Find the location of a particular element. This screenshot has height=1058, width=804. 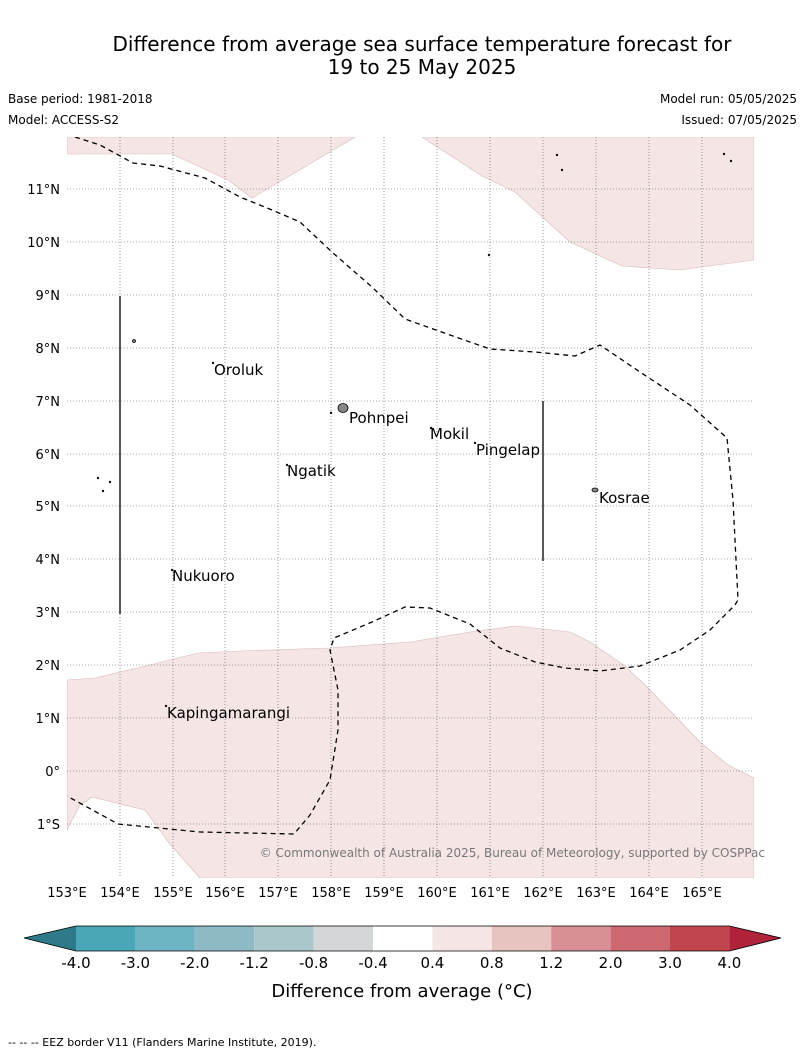

base-period: Base period: 1981-2018 is located at coordinates (80, 99).